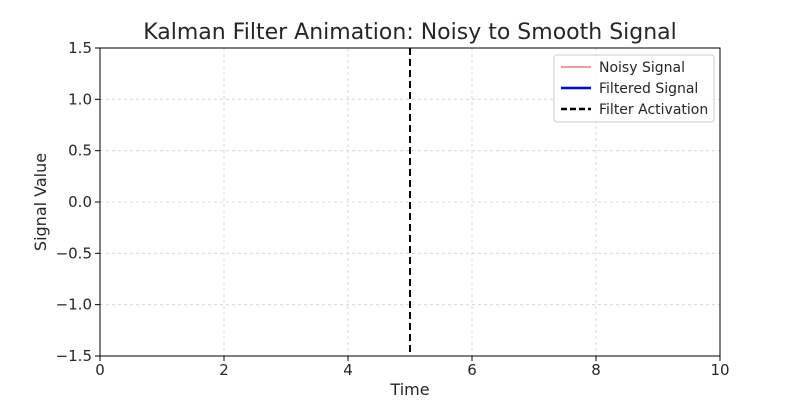 This screenshot has width=800, height=400. What do you see at coordinates (642, 68) in the screenshot?
I see `legend-label: Noisy Signal` at bounding box center [642, 68].